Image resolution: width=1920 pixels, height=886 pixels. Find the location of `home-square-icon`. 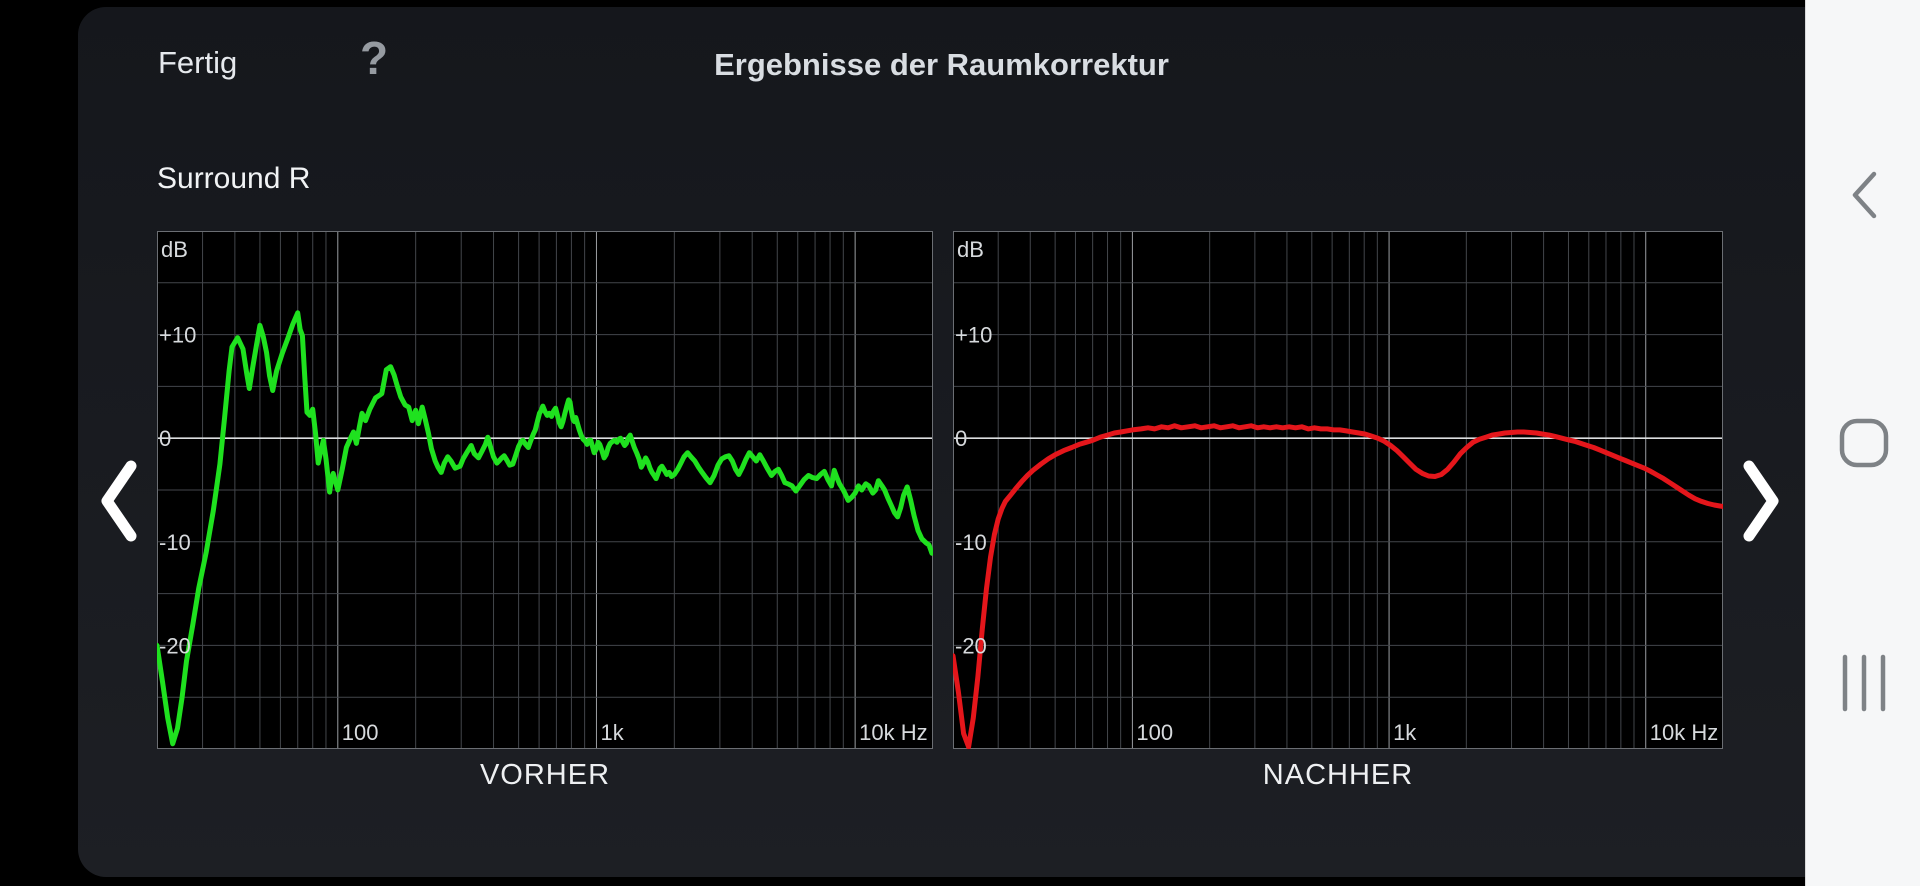

home-square-icon is located at coordinates (1863, 443).